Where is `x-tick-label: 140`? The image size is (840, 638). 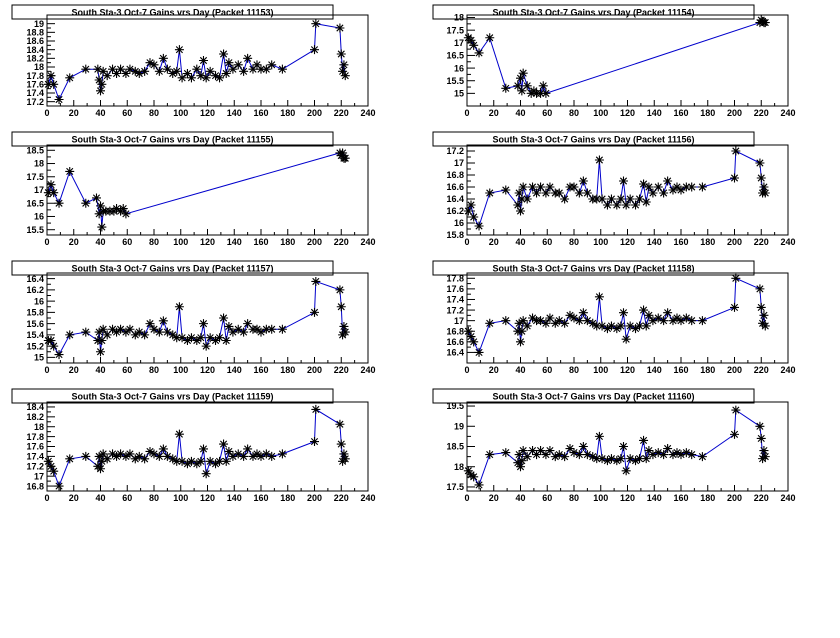
x-tick-label: 140 is located at coordinates (234, 498).